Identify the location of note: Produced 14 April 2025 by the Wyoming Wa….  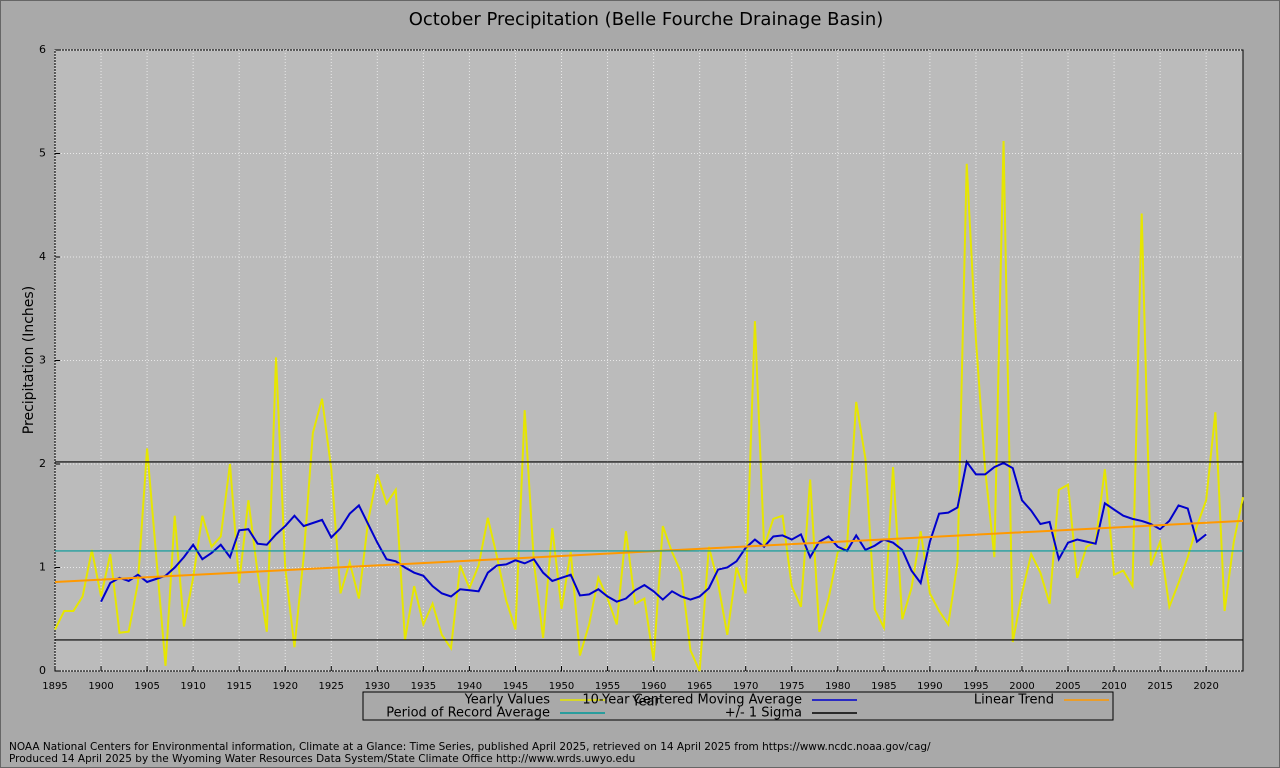
(322, 759).